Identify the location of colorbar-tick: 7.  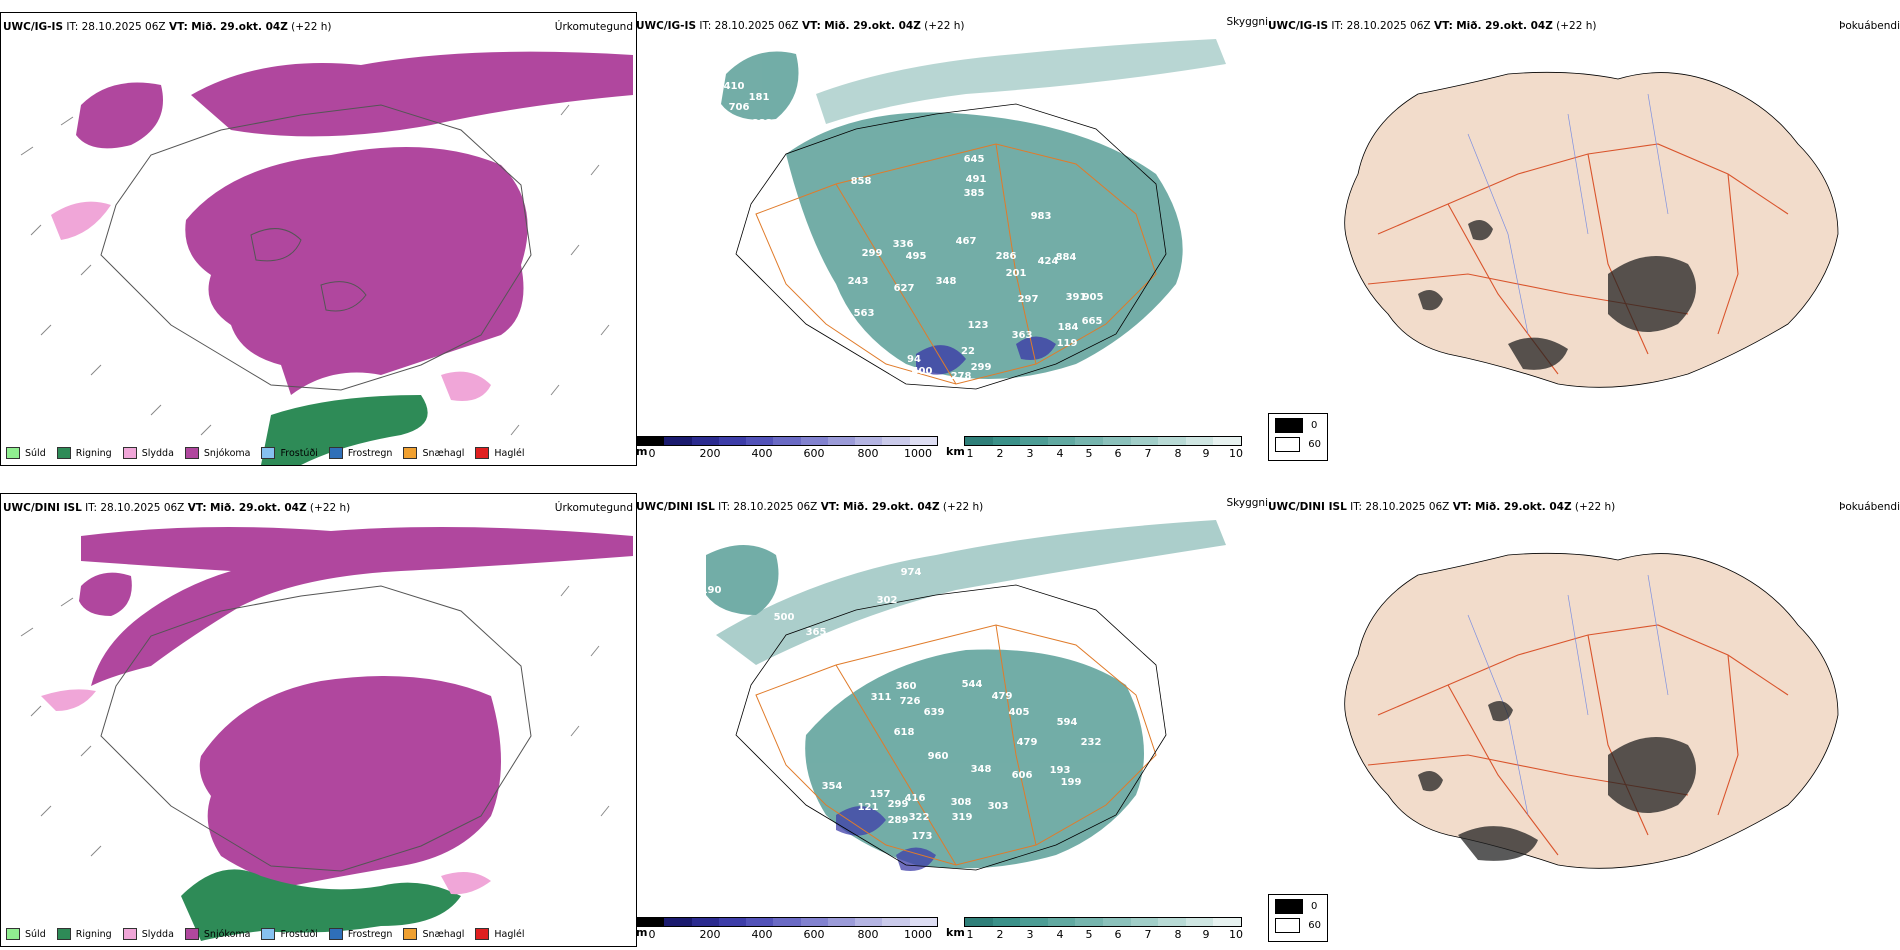
(1148, 453).